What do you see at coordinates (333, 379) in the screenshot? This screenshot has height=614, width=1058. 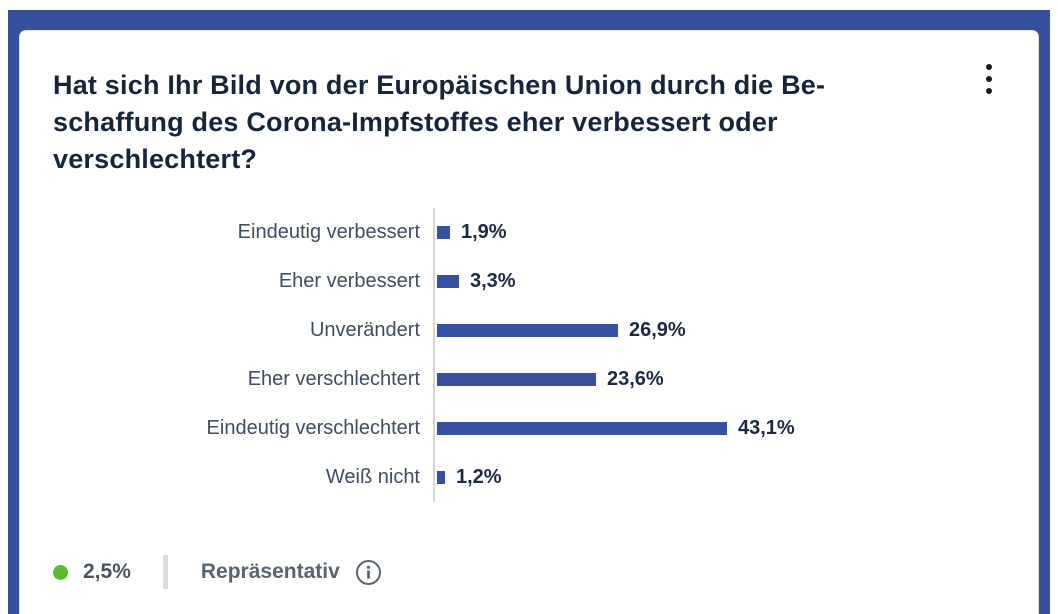 I see `category-label: Eher verschlechtert` at bounding box center [333, 379].